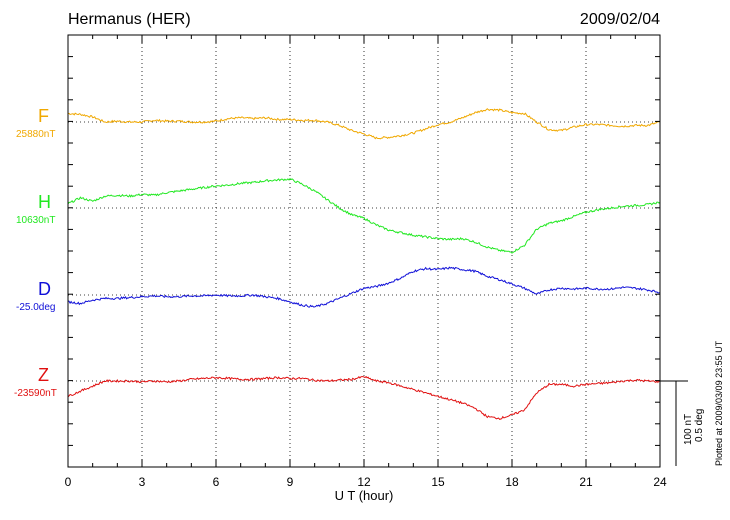 The height and width of the screenshot is (520, 730). Describe the element at coordinates (290, 482) in the screenshot. I see `x-tick-label-3: 9` at that location.